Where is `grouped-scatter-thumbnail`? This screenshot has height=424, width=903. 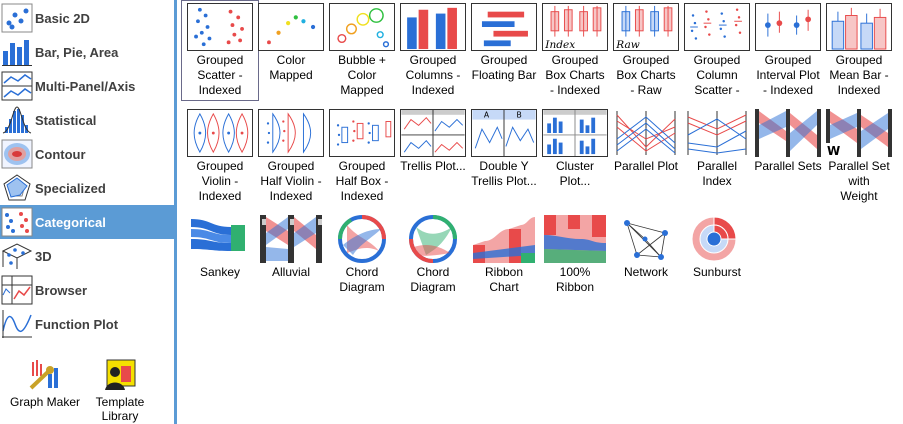
grouped-scatter-thumbnail is located at coordinates (220, 27).